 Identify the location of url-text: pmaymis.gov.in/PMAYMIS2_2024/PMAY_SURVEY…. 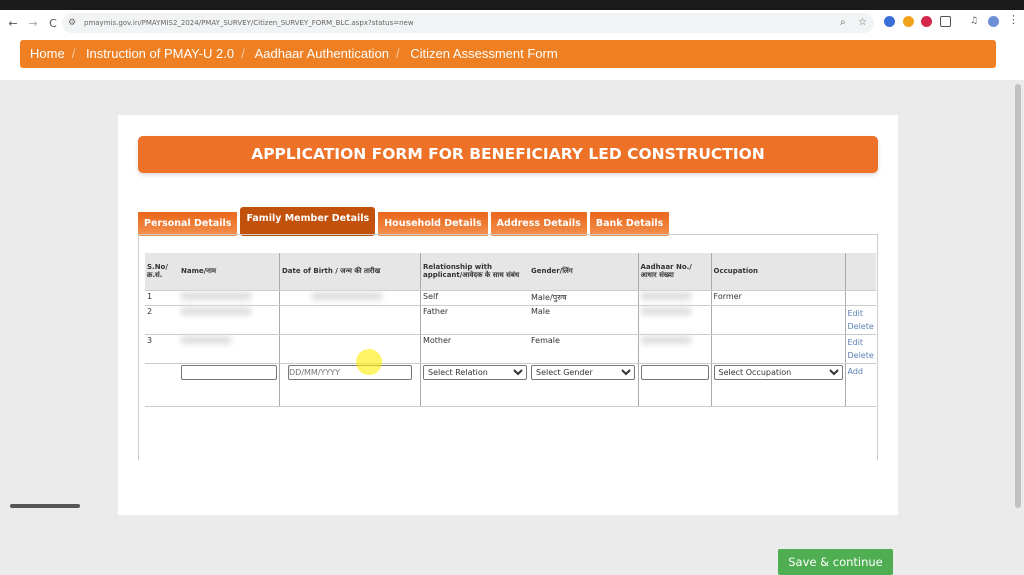
(249, 23).